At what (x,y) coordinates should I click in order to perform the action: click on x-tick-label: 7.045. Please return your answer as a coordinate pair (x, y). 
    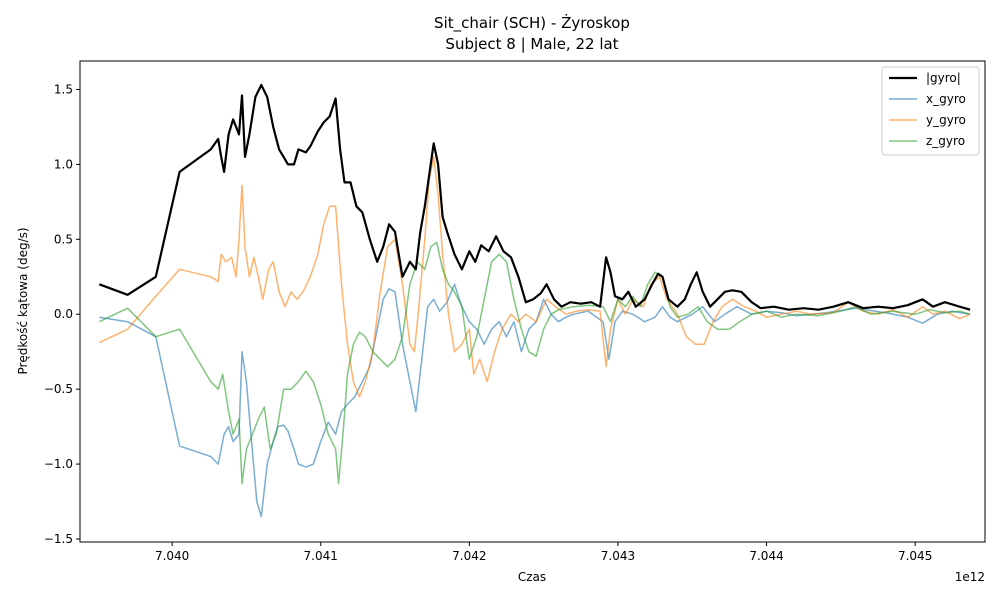
    Looking at the image, I should click on (915, 556).